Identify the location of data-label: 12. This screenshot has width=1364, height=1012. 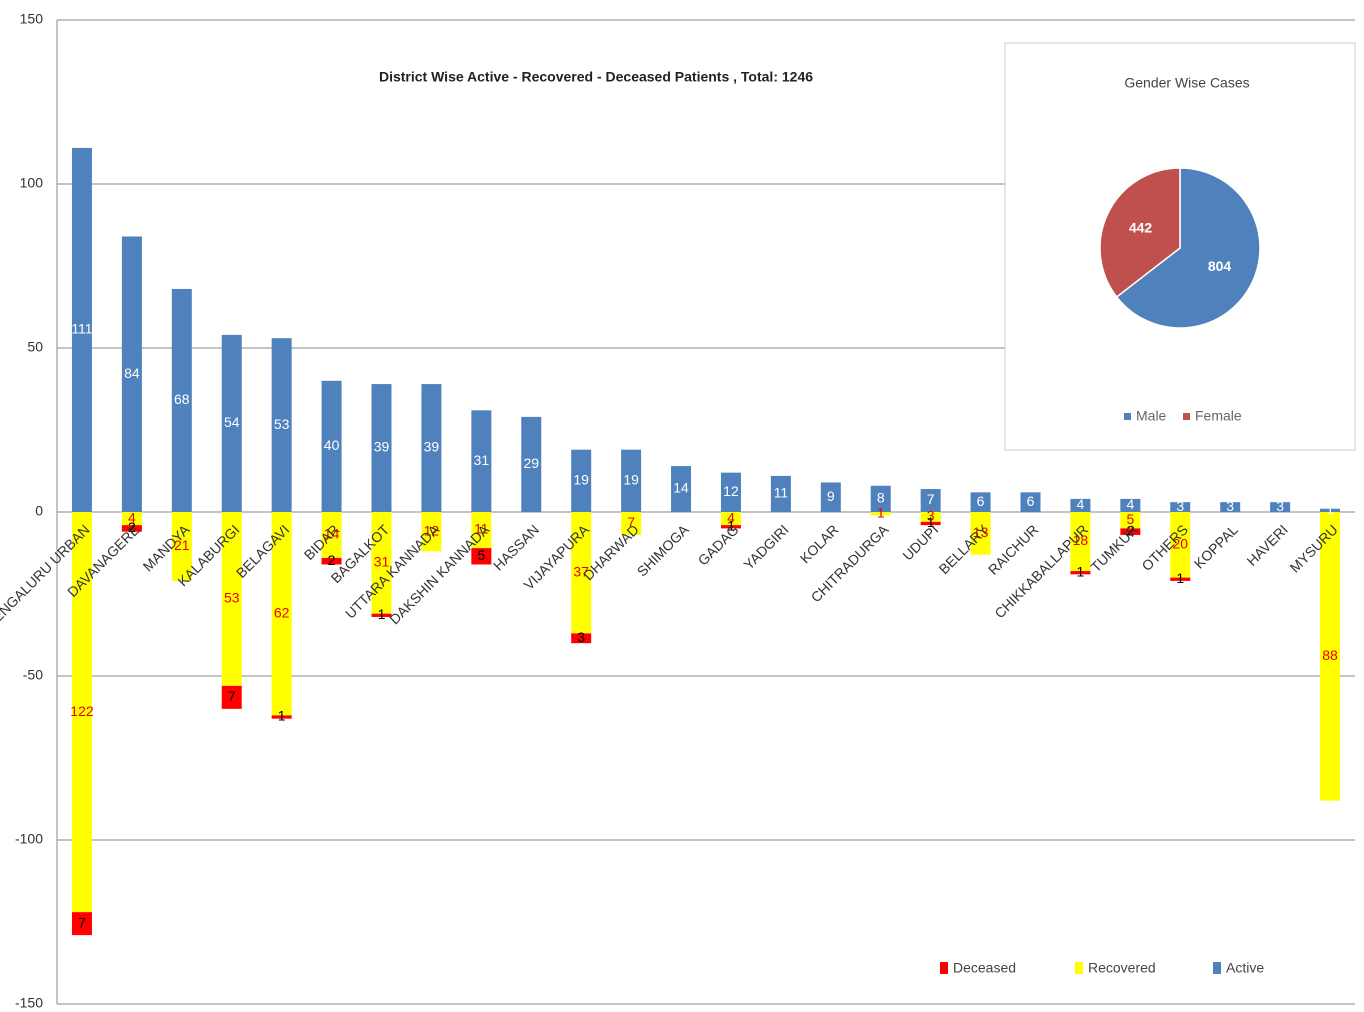
(731, 491).